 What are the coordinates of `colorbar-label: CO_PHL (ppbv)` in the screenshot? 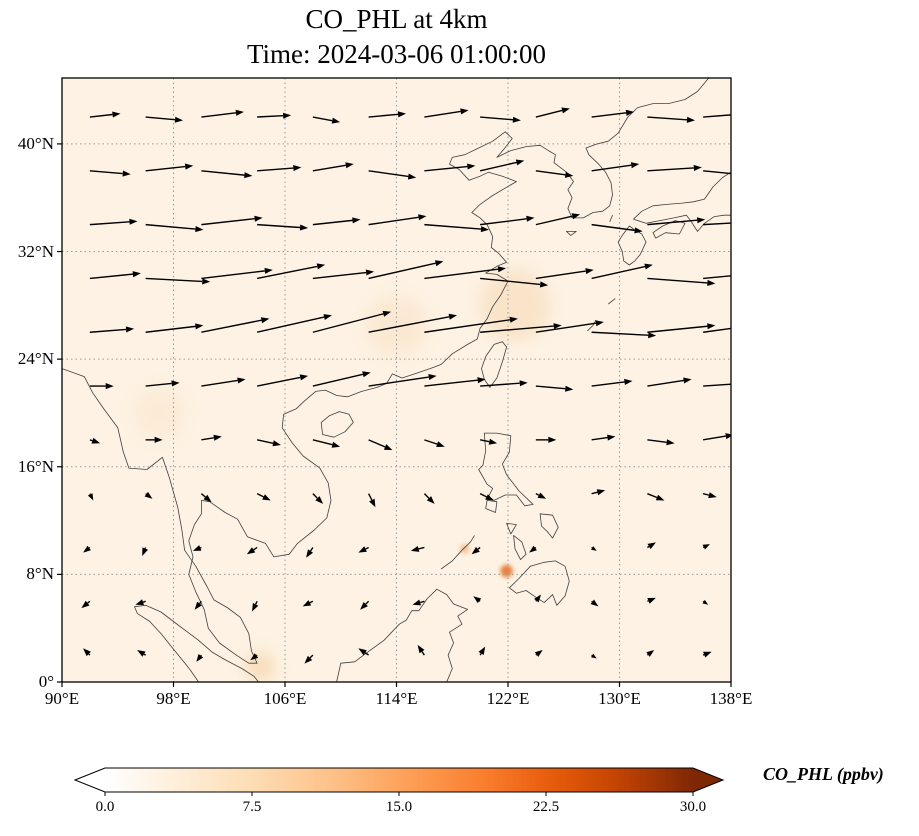 It's located at (823, 774).